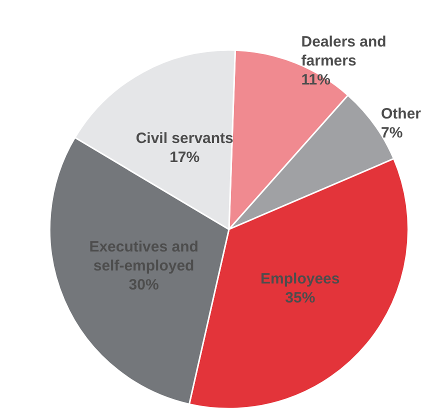  I want to click on slice-label: Dealers and farmers, so click(343, 52).